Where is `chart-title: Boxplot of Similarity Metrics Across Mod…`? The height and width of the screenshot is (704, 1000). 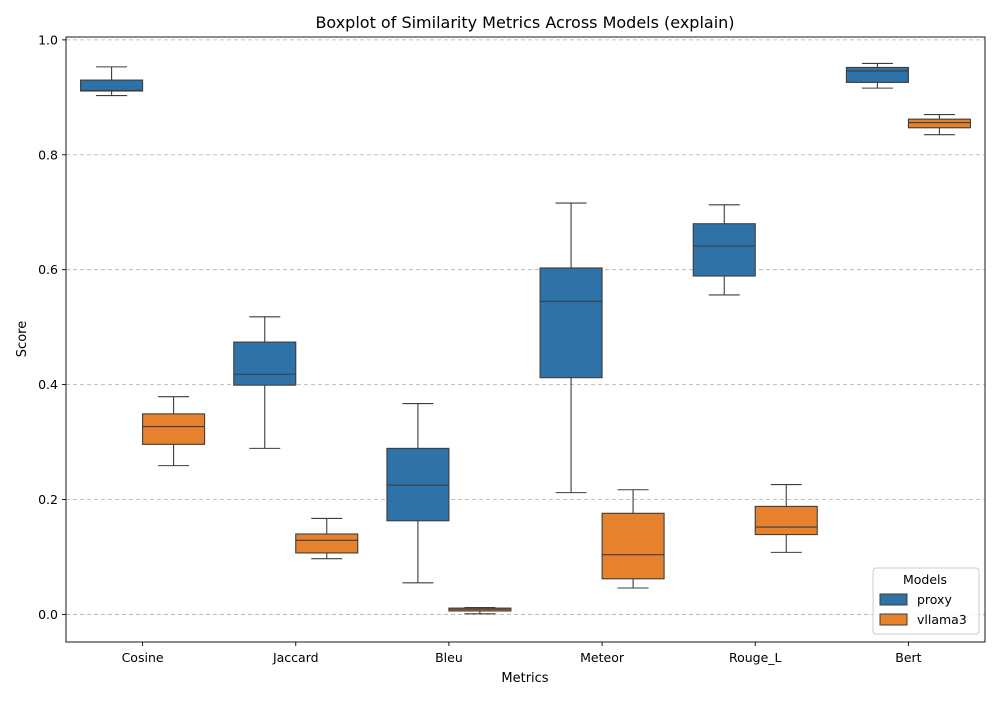
chart-title: Boxplot of Similarity Metrics Across Mod… is located at coordinates (524, 22).